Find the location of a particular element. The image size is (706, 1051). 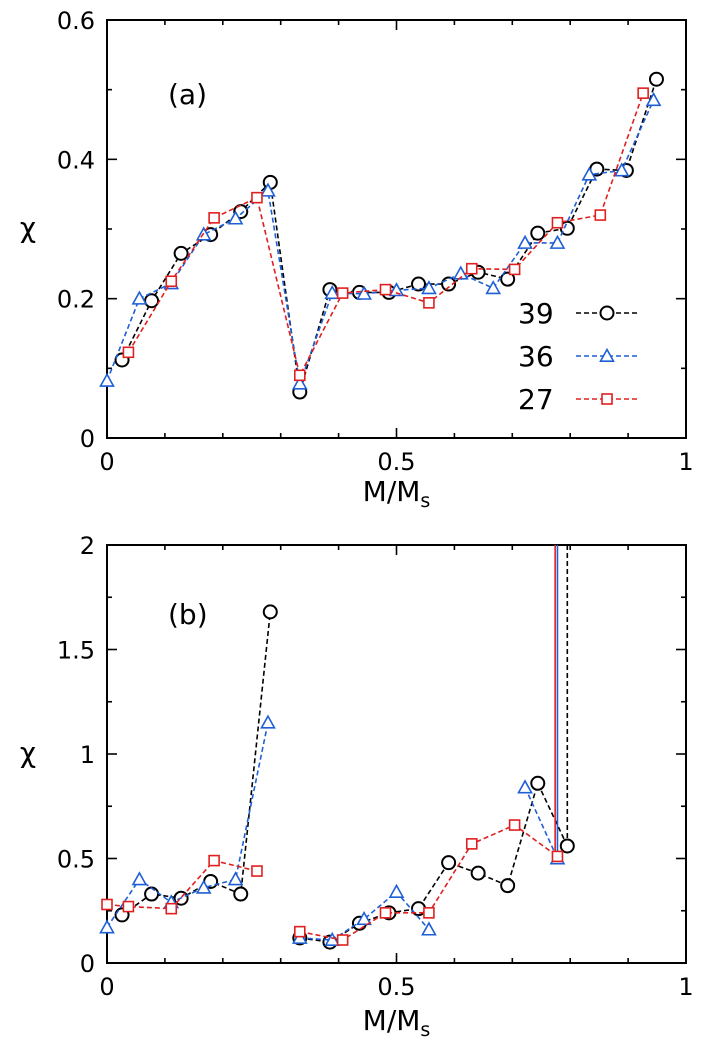

legend-label: 39 is located at coordinates (536, 313).